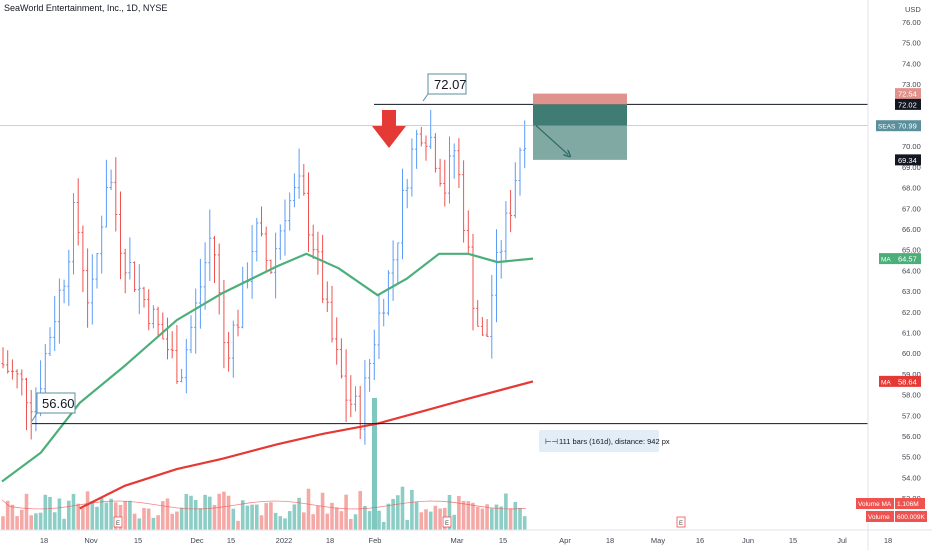 This screenshot has height=550, width=932. I want to click on low-callout-box, so click(56, 403).